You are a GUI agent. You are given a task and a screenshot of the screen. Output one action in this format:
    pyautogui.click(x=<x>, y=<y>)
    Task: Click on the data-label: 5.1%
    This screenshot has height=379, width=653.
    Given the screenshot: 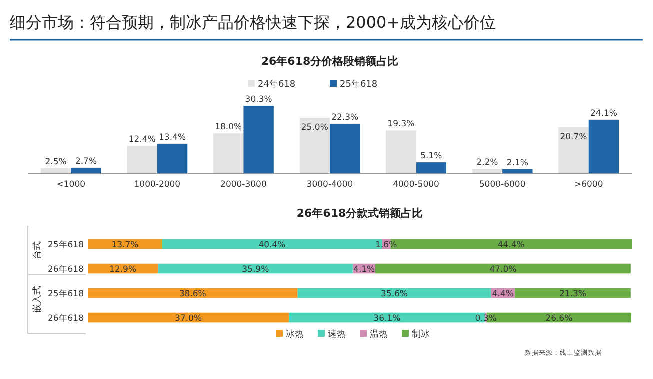 What is the action you would take?
    pyautogui.click(x=431, y=157)
    